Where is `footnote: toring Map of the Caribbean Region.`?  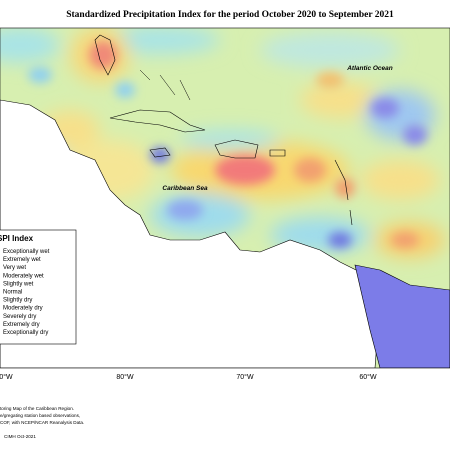
footnote: toring Map of the Caribbean Region. is located at coordinates (37, 408).